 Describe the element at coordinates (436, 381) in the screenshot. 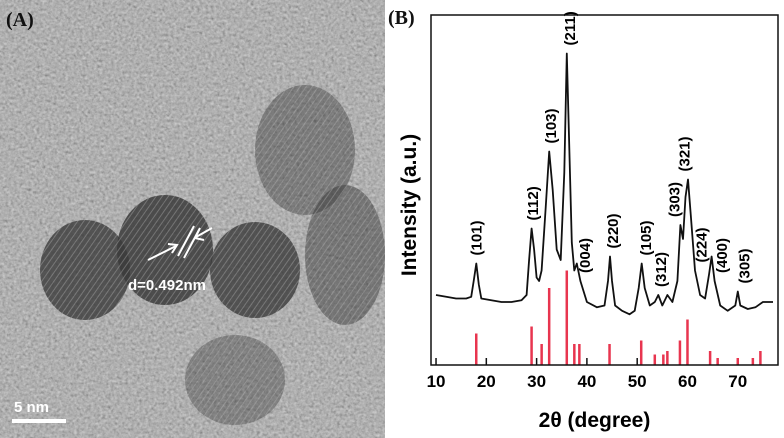

I see `x-tick-label: 10` at that location.